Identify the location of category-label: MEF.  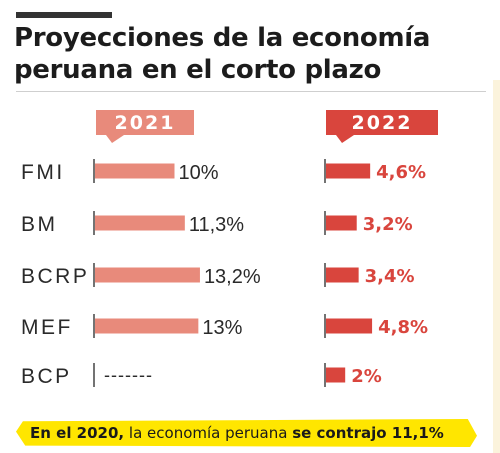
(47, 327).